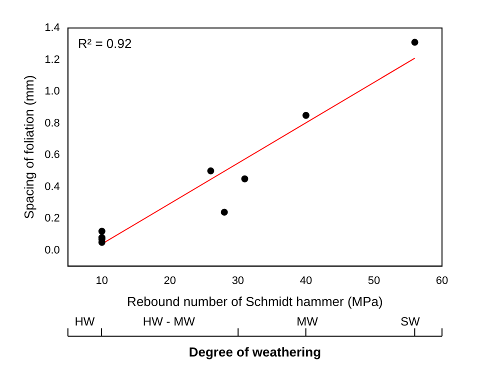 Image resolution: width=500 pixels, height=388 pixels. I want to click on x-tick-label: 30, so click(238, 280).